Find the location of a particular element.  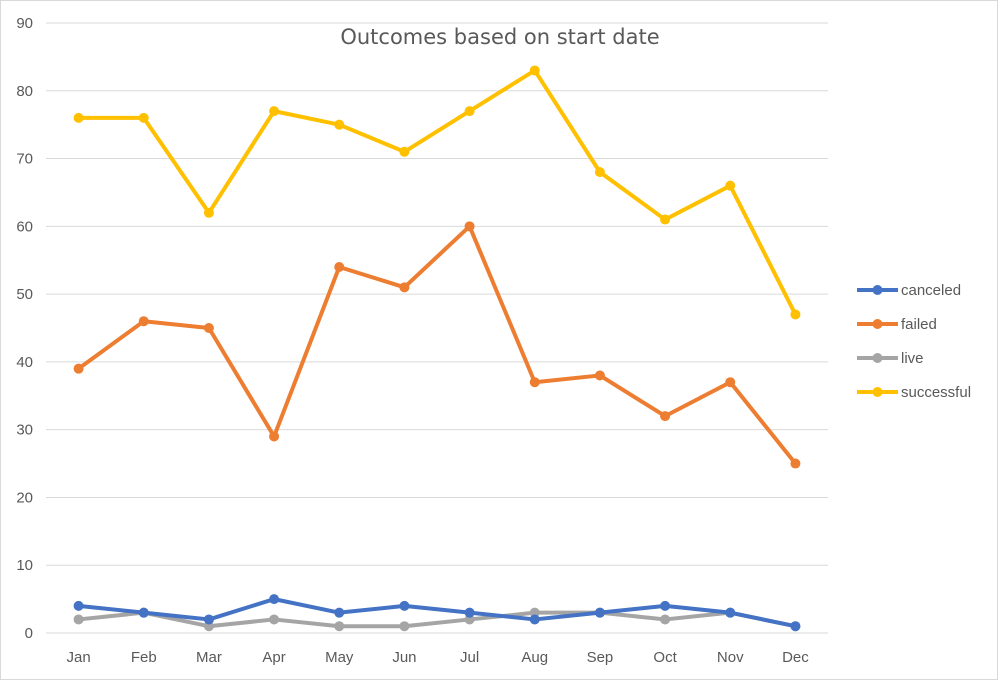

x-tick-label: Sep is located at coordinates (600, 657).